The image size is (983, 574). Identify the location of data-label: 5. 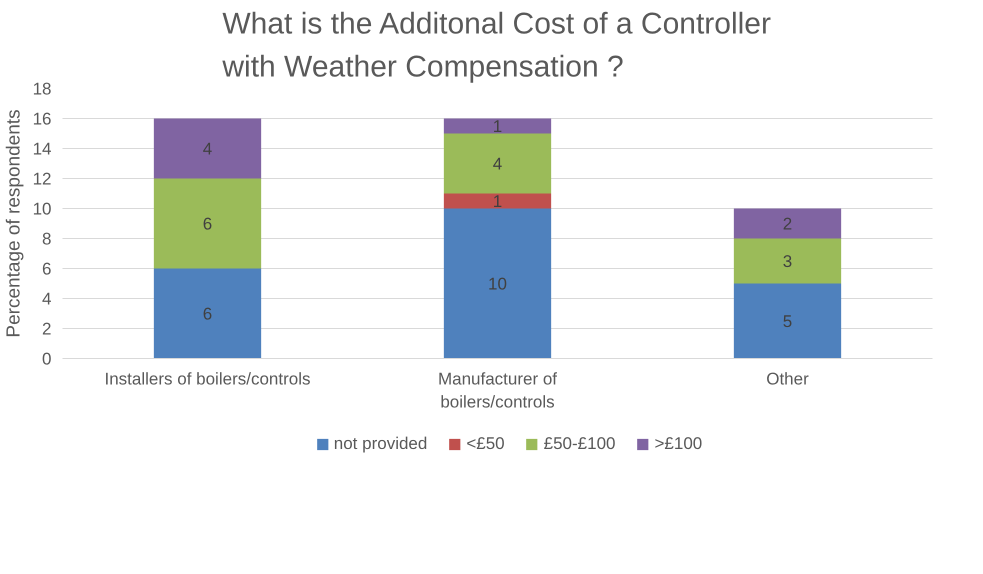
(787, 321).